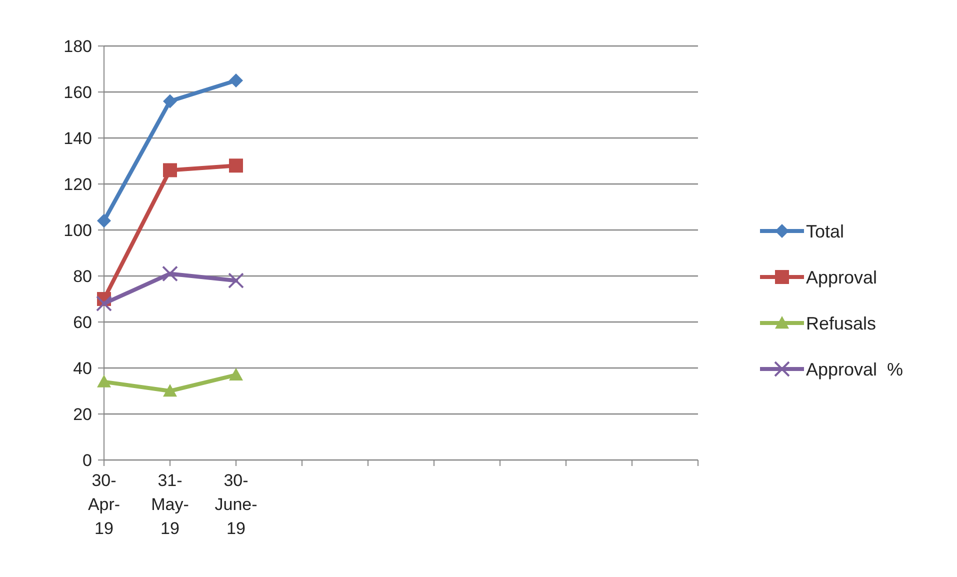 The width and height of the screenshot is (957, 577). What do you see at coordinates (78, 138) in the screenshot?
I see `y-tick-label: 140` at bounding box center [78, 138].